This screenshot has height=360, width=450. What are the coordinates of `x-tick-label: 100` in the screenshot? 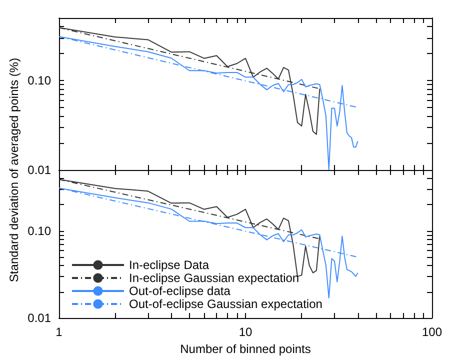 It's located at (432, 332).